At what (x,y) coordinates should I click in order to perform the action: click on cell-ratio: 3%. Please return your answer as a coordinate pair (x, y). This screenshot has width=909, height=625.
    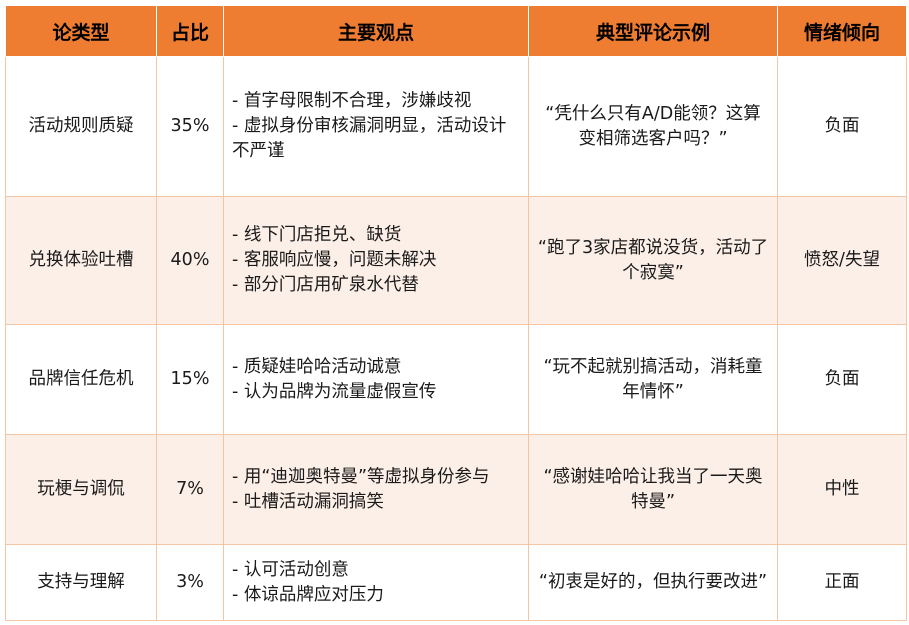
    Looking at the image, I should click on (190, 582).